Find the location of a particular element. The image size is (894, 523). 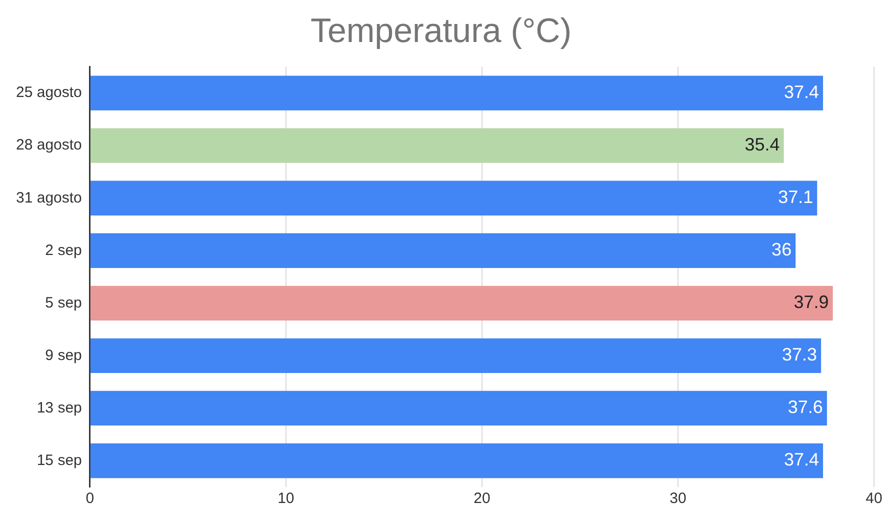

x-tick-label: 20 is located at coordinates (482, 499).